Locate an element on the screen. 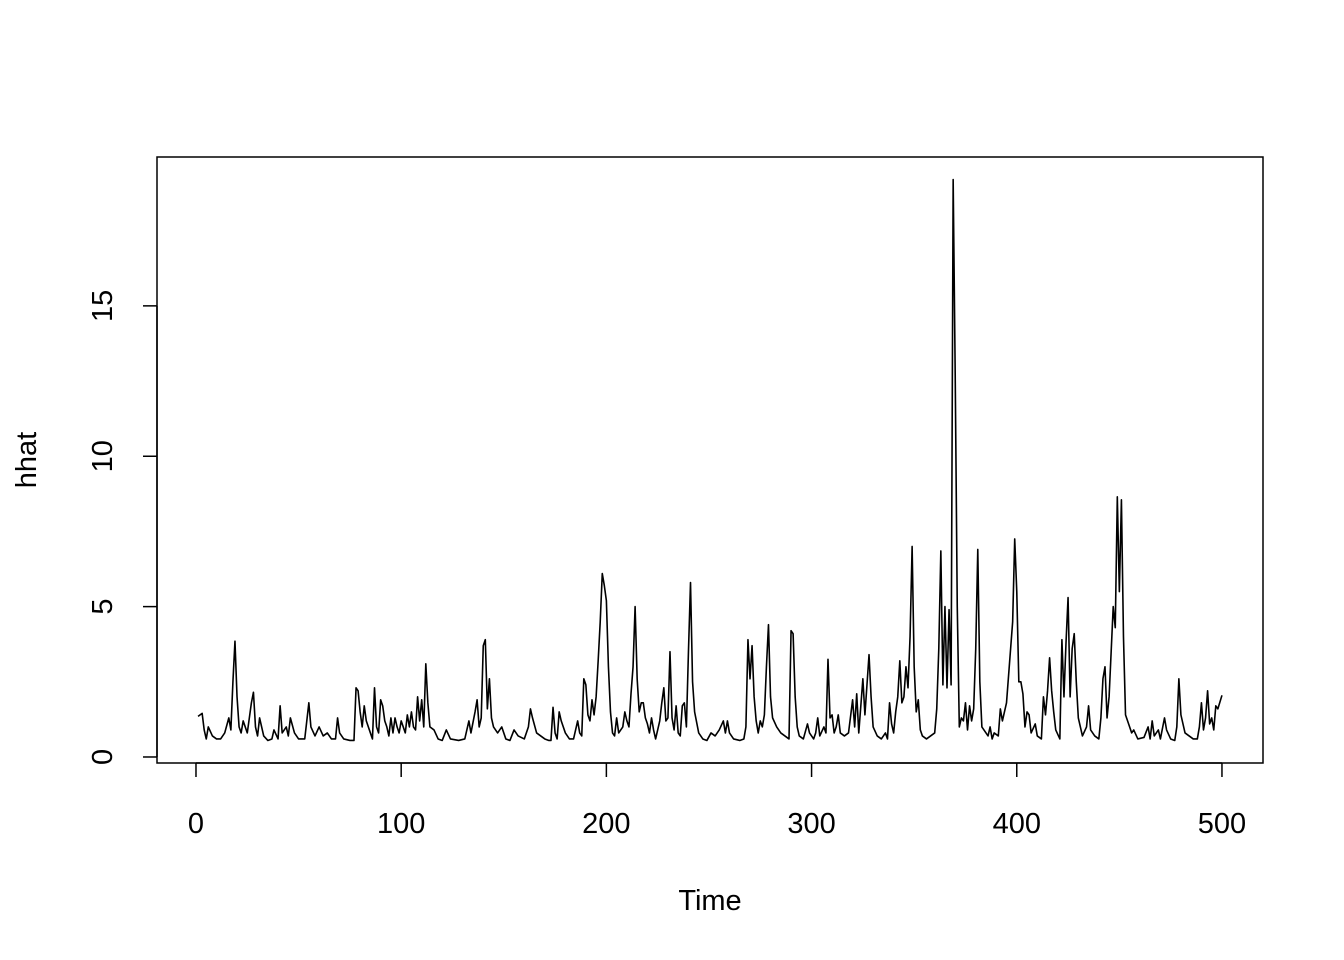 The width and height of the screenshot is (1344, 960). y-tick-label: 5 is located at coordinates (103, 607).